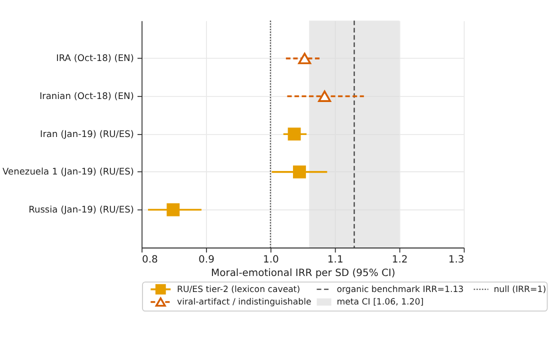  Describe the element at coordinates (95, 59) in the screenshot. I see `y-tick-label: IRA (Oct-18) (EN)` at that location.